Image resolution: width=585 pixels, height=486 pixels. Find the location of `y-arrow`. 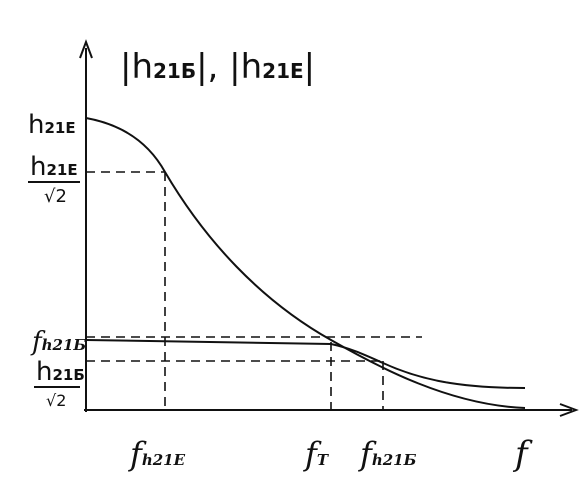

y-arrow is located at coordinates (86, 49).